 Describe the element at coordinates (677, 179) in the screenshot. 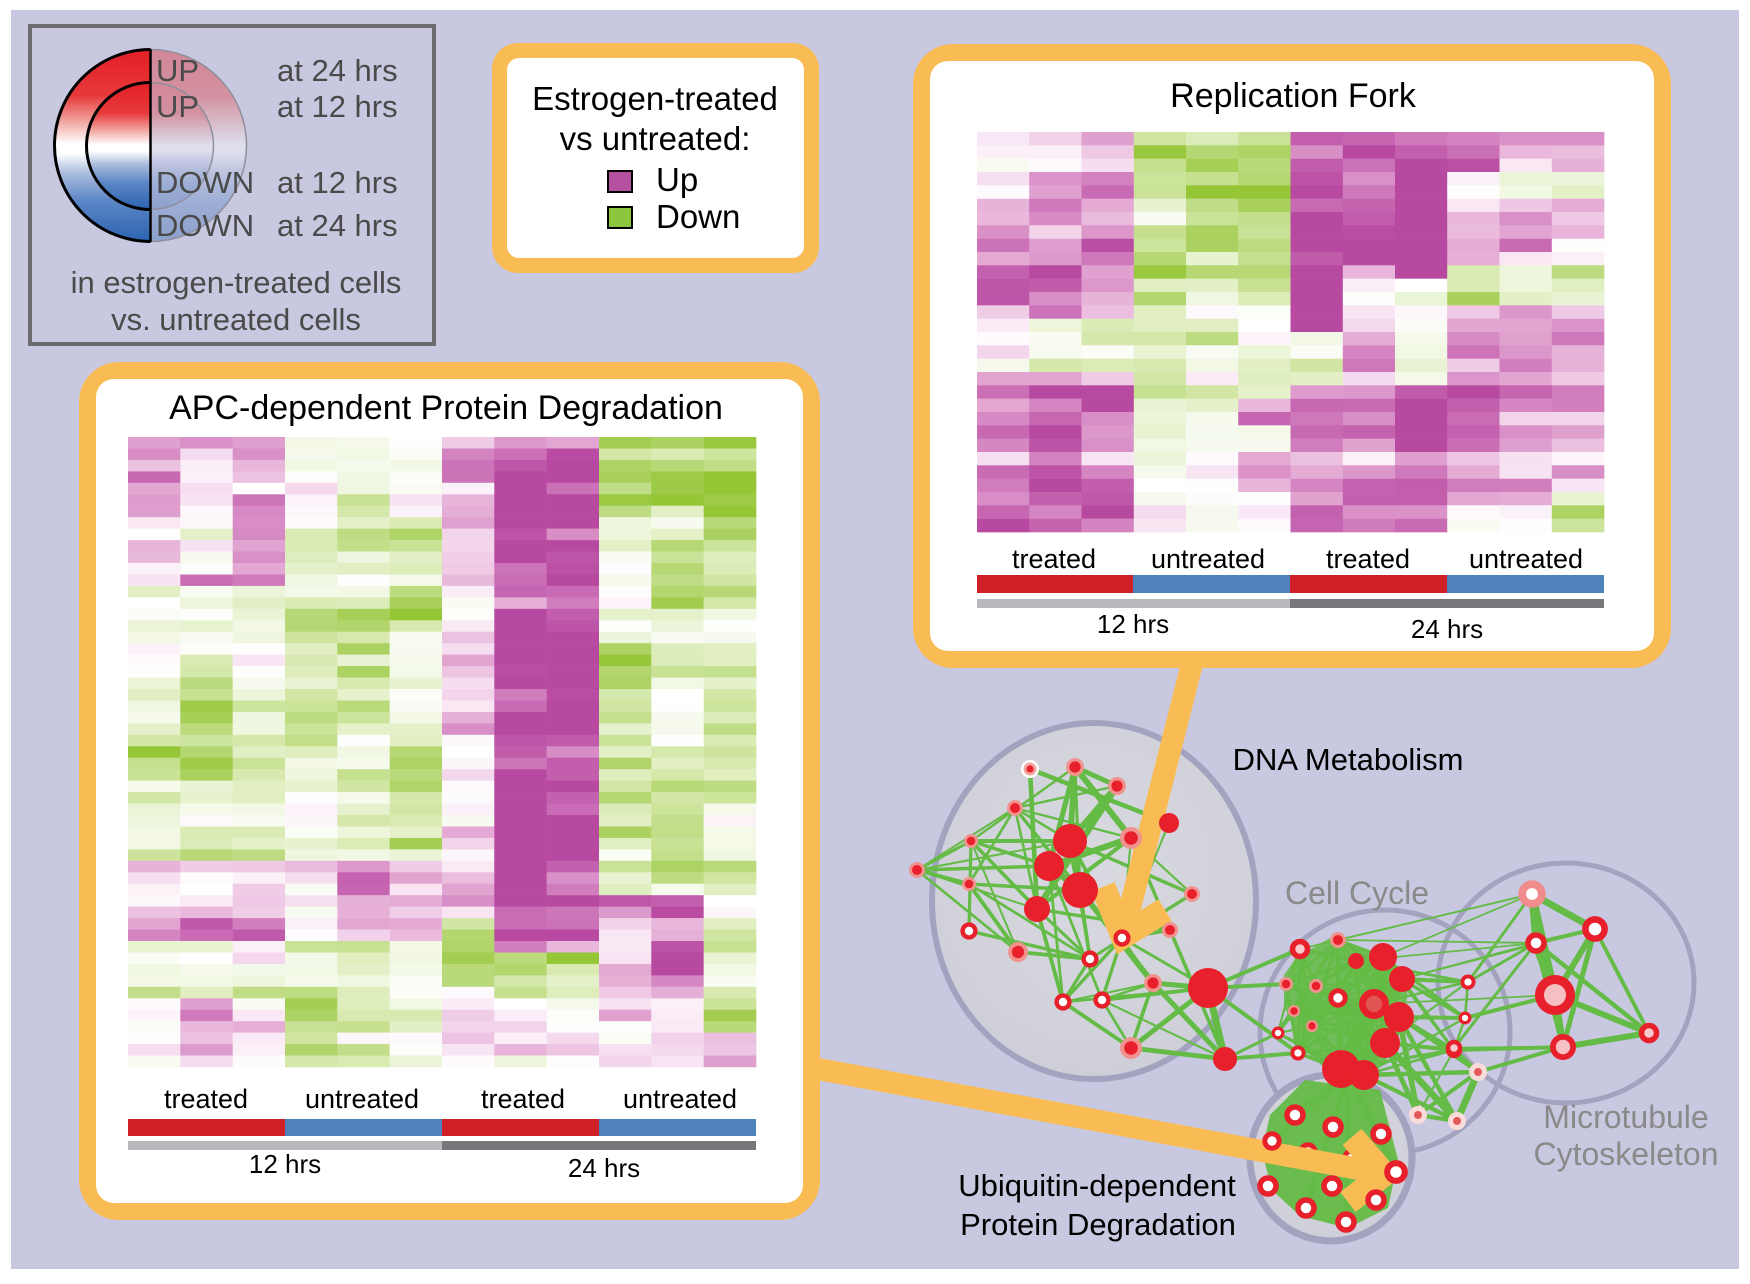

I see `svg-text: Up` at that location.